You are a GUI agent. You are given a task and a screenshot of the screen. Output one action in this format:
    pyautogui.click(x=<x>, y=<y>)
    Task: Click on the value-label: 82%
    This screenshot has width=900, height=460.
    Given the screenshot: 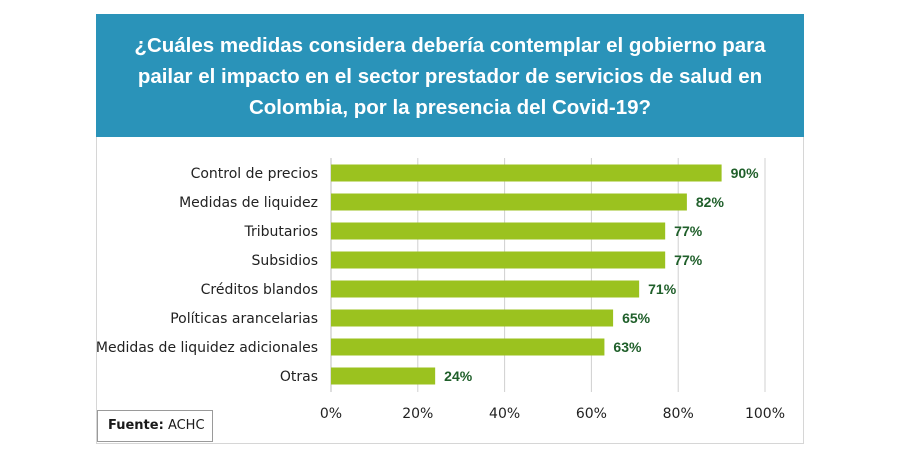 What is the action you would take?
    pyautogui.click(x=710, y=202)
    